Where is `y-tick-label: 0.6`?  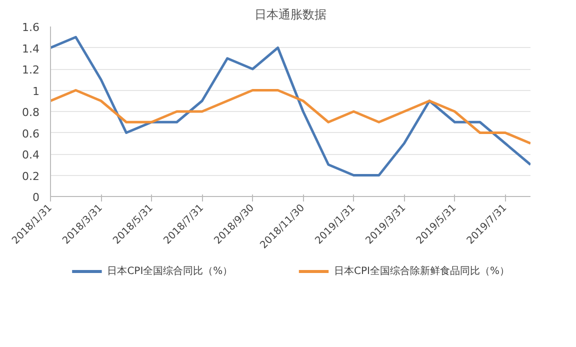 y-tick-label: 0.6 is located at coordinates (31, 133).